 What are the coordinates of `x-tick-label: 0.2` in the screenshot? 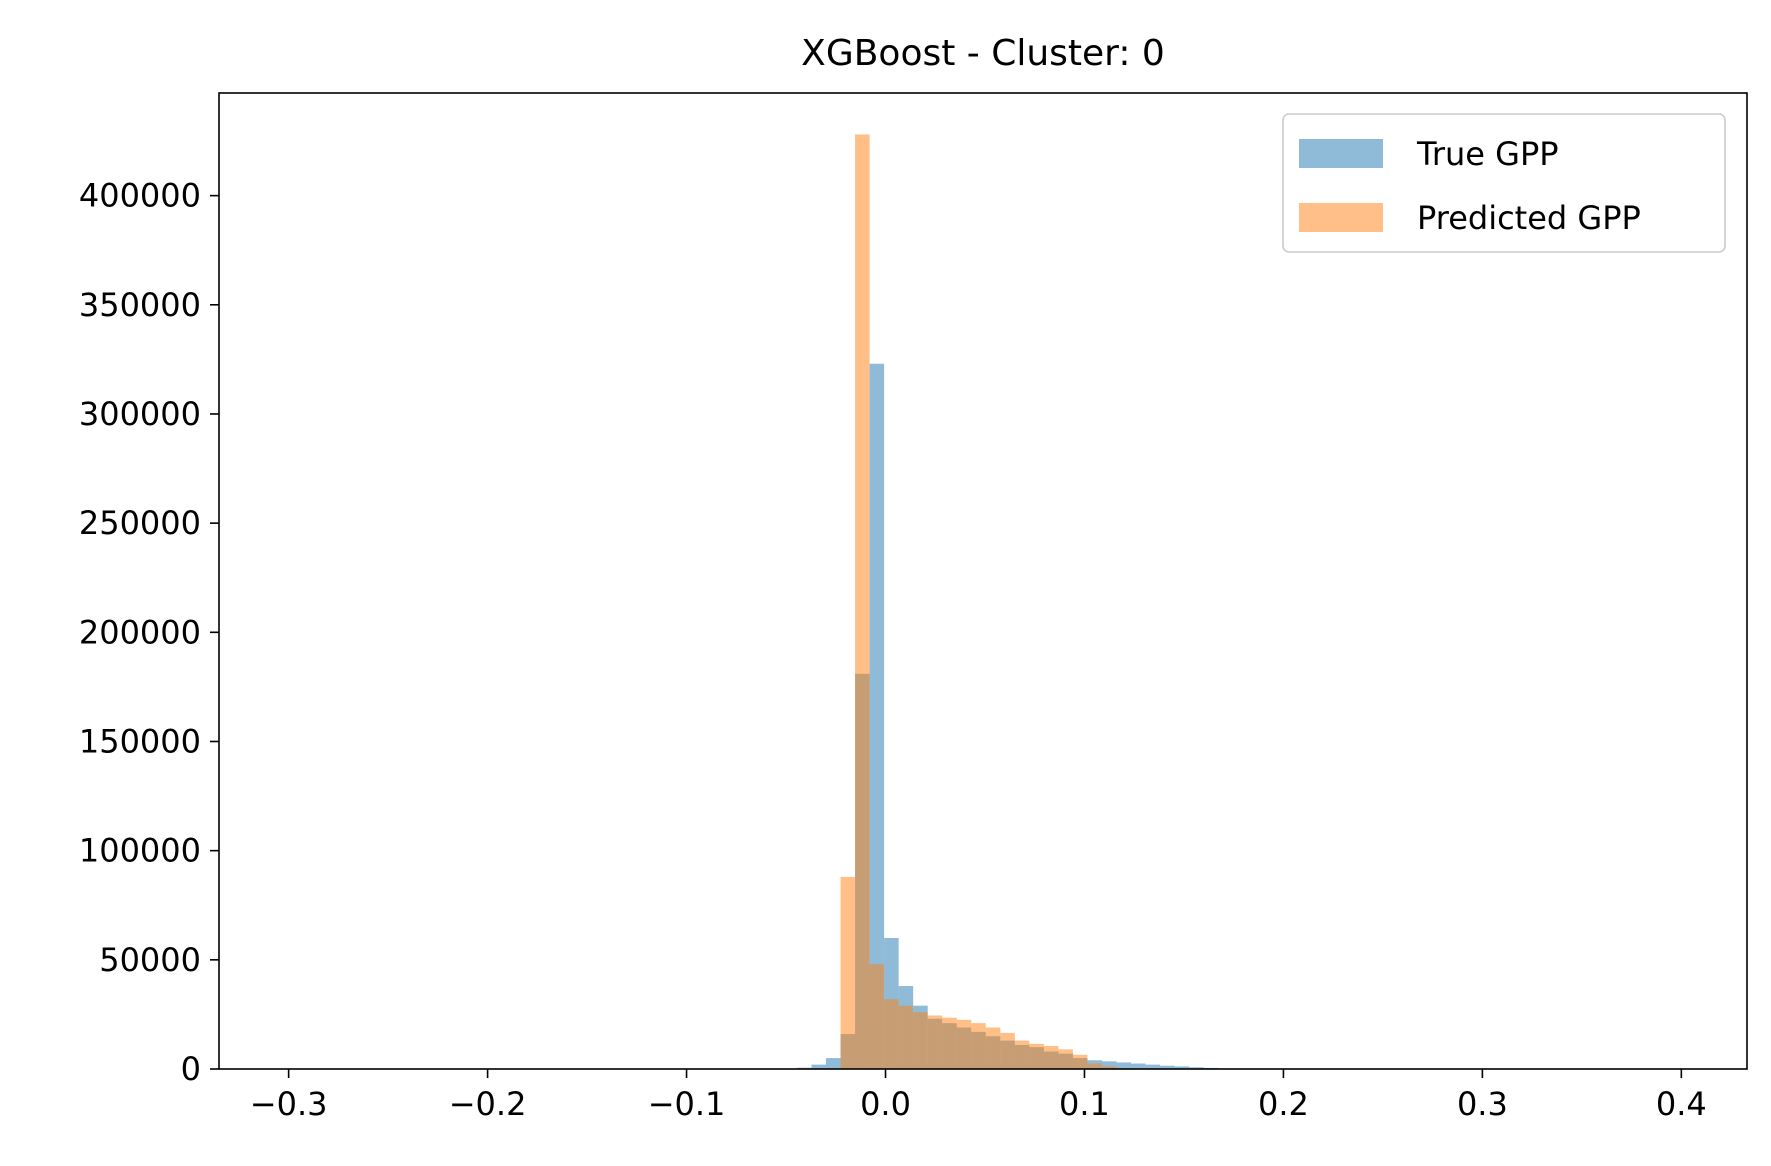 It's located at (1283, 1104).